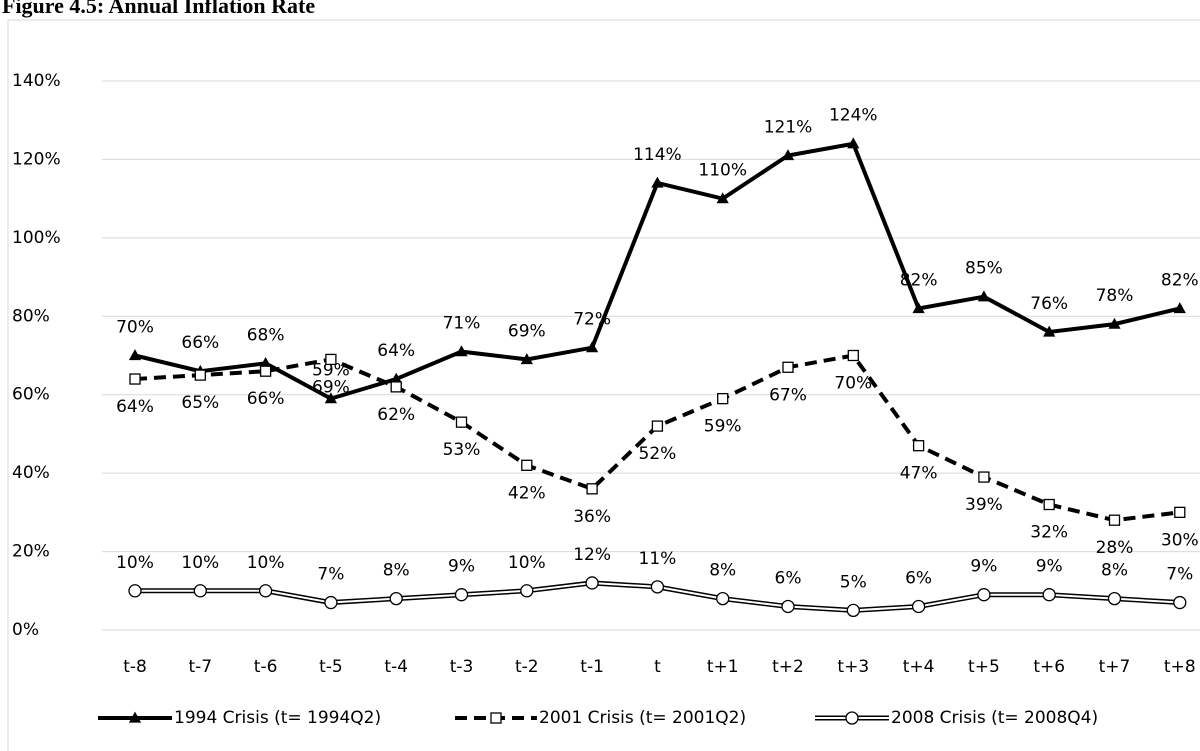 The image size is (1200, 751). I want to click on x-tick-label: t+2, so click(788, 667).